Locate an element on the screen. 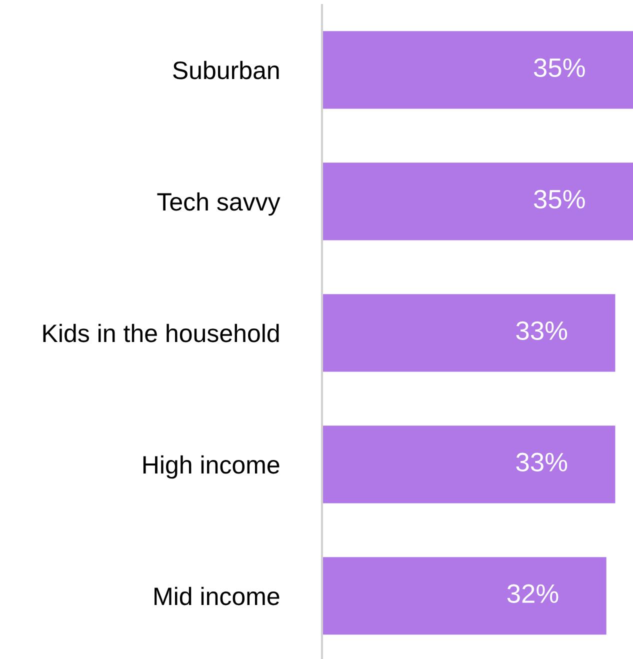 Image resolution: width=633 pixels, height=659 pixels. y-tick-label: Suburban is located at coordinates (226, 70).